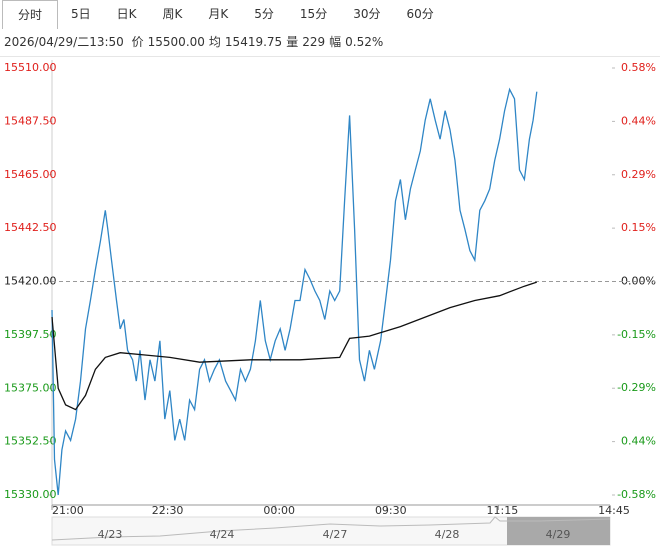 The width and height of the screenshot is (660, 547). What do you see at coordinates (638, 67) in the screenshot?
I see `y2-tick-label: 0.58%` at bounding box center [638, 67].